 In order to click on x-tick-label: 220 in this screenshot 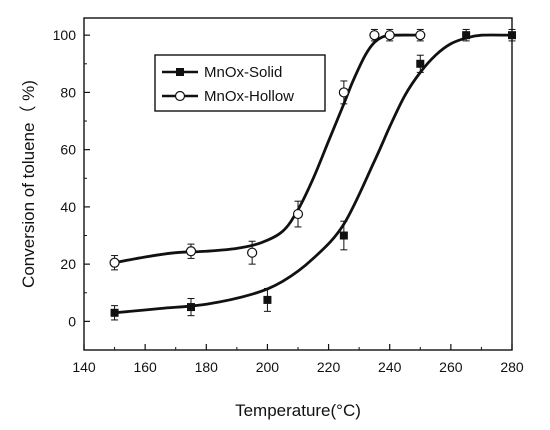, I will do `click(329, 367)`.